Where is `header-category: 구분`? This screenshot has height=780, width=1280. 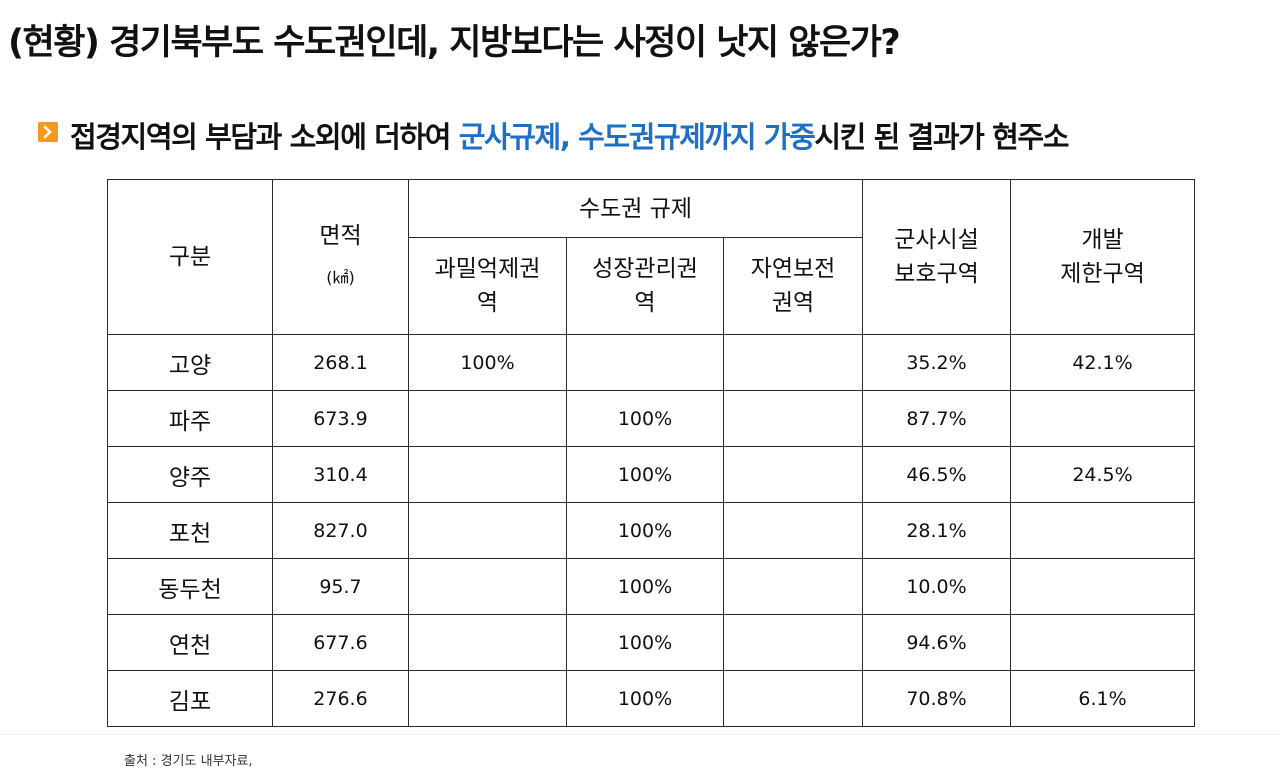 header-category: 구분 is located at coordinates (190, 257).